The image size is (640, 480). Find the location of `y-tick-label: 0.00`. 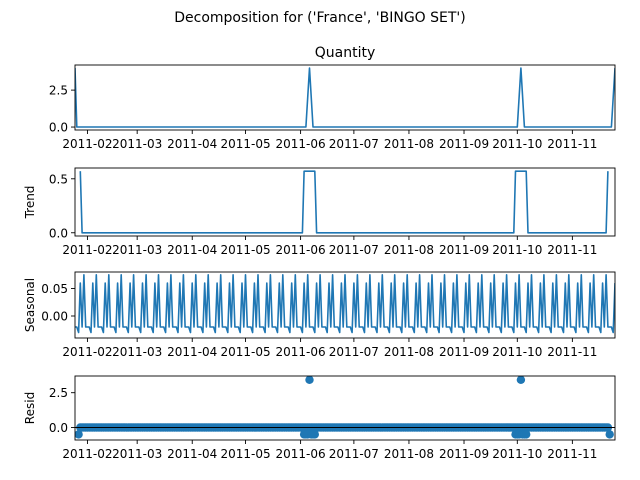

y-tick-label: 0.00 is located at coordinates (54, 317).